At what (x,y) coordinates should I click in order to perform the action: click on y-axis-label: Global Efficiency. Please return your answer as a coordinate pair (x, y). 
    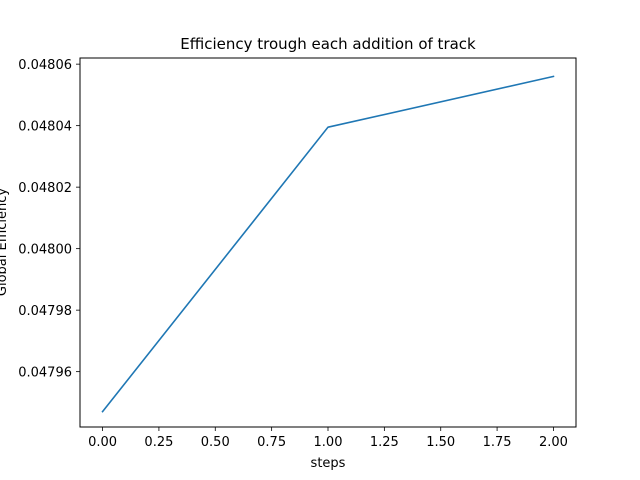
    Looking at the image, I should click on (5, 242).